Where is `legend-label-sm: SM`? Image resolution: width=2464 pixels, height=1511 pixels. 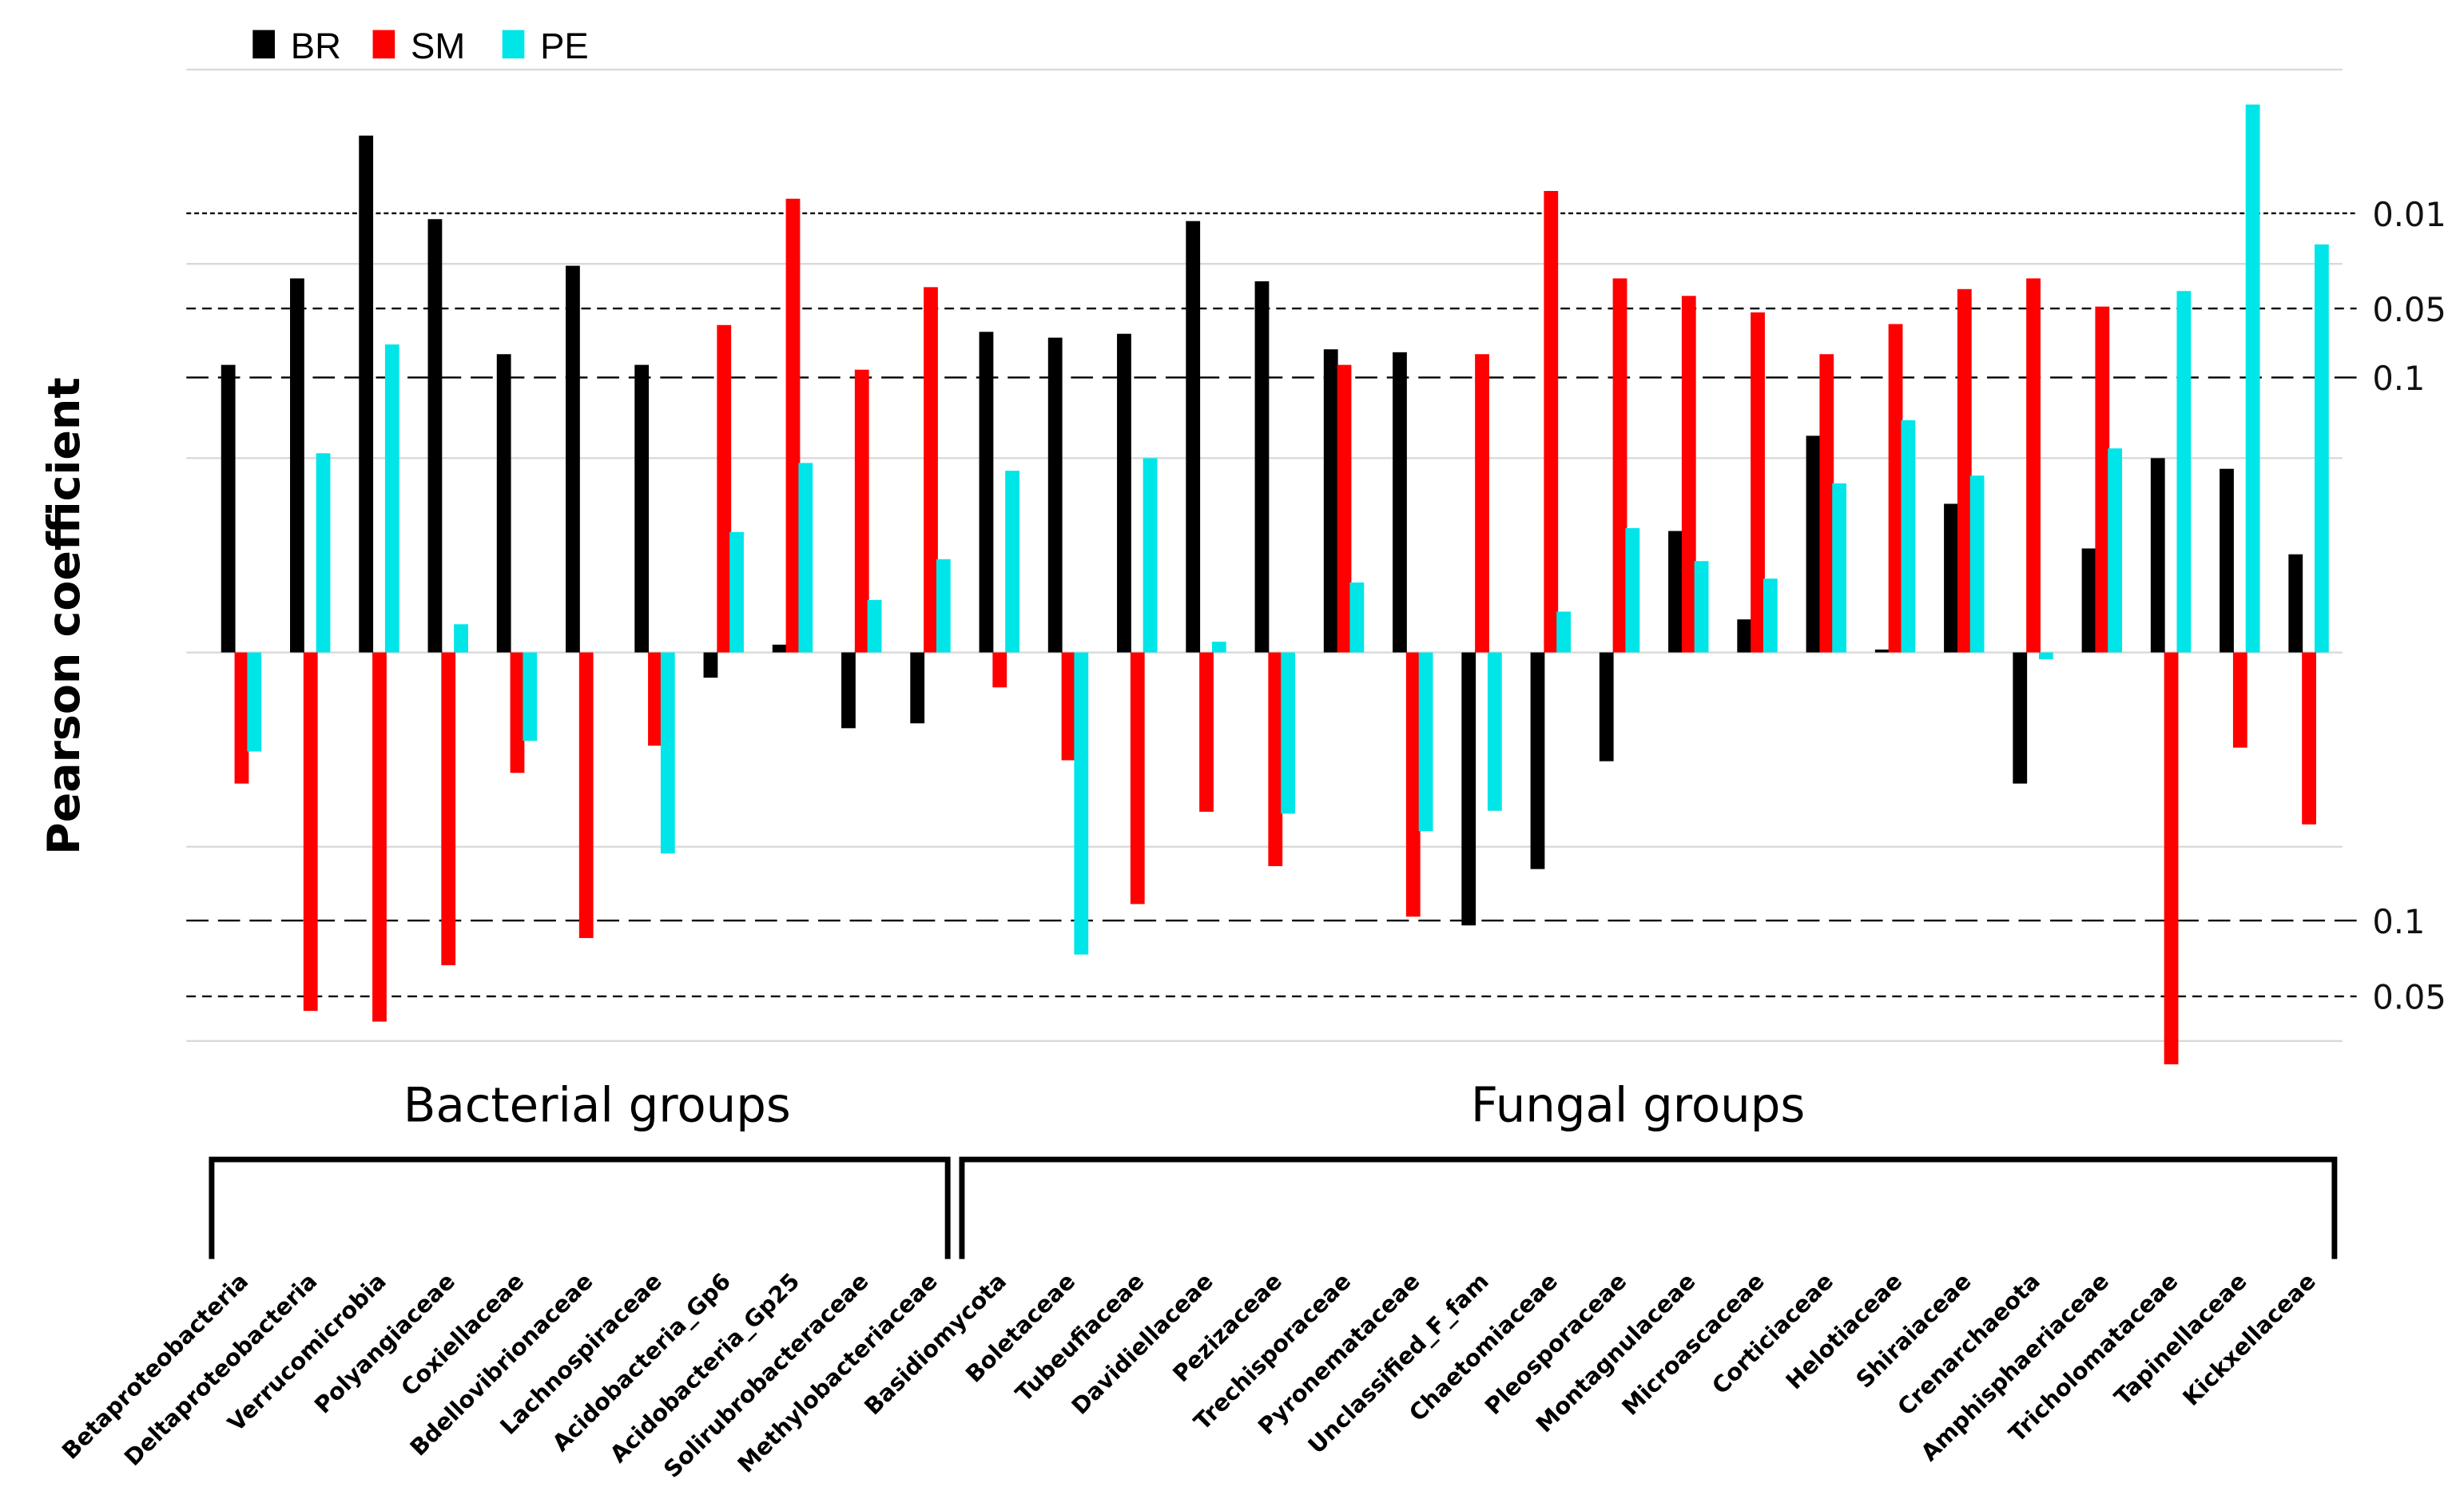
legend-label-sm: SM is located at coordinates (438, 46).